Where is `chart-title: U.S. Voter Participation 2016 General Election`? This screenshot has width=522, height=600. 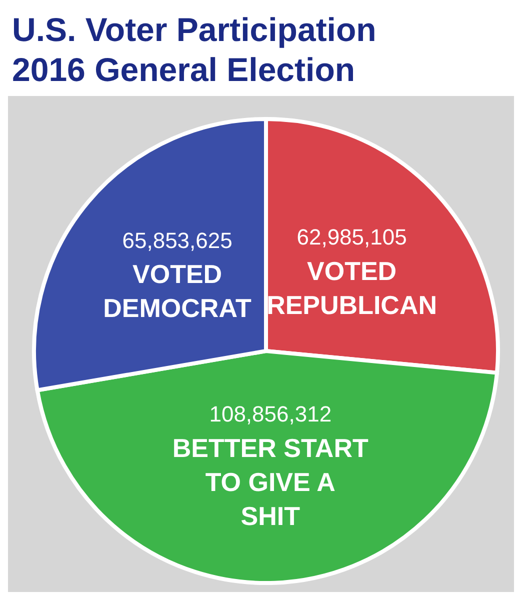 chart-title: U.S. Voter Participation 2016 General Election is located at coordinates (261, 52).